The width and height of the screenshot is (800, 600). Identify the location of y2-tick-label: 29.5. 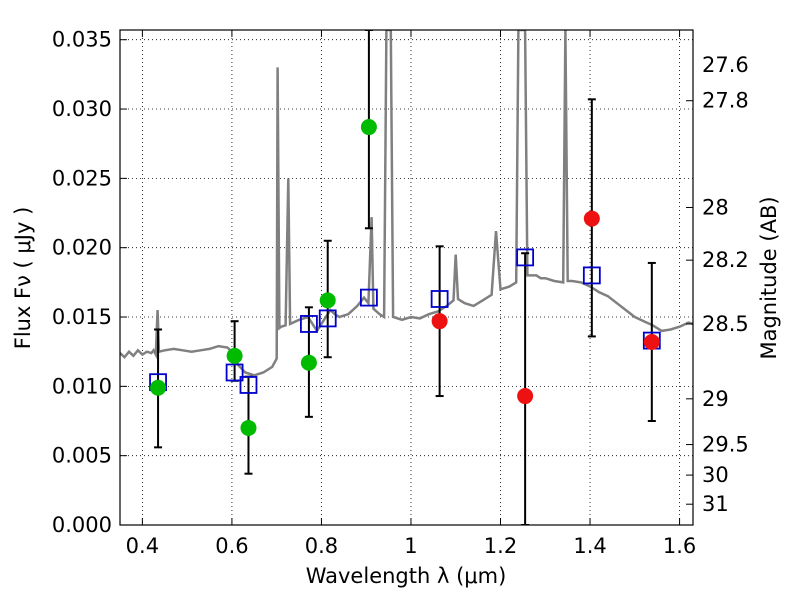
(725, 445).